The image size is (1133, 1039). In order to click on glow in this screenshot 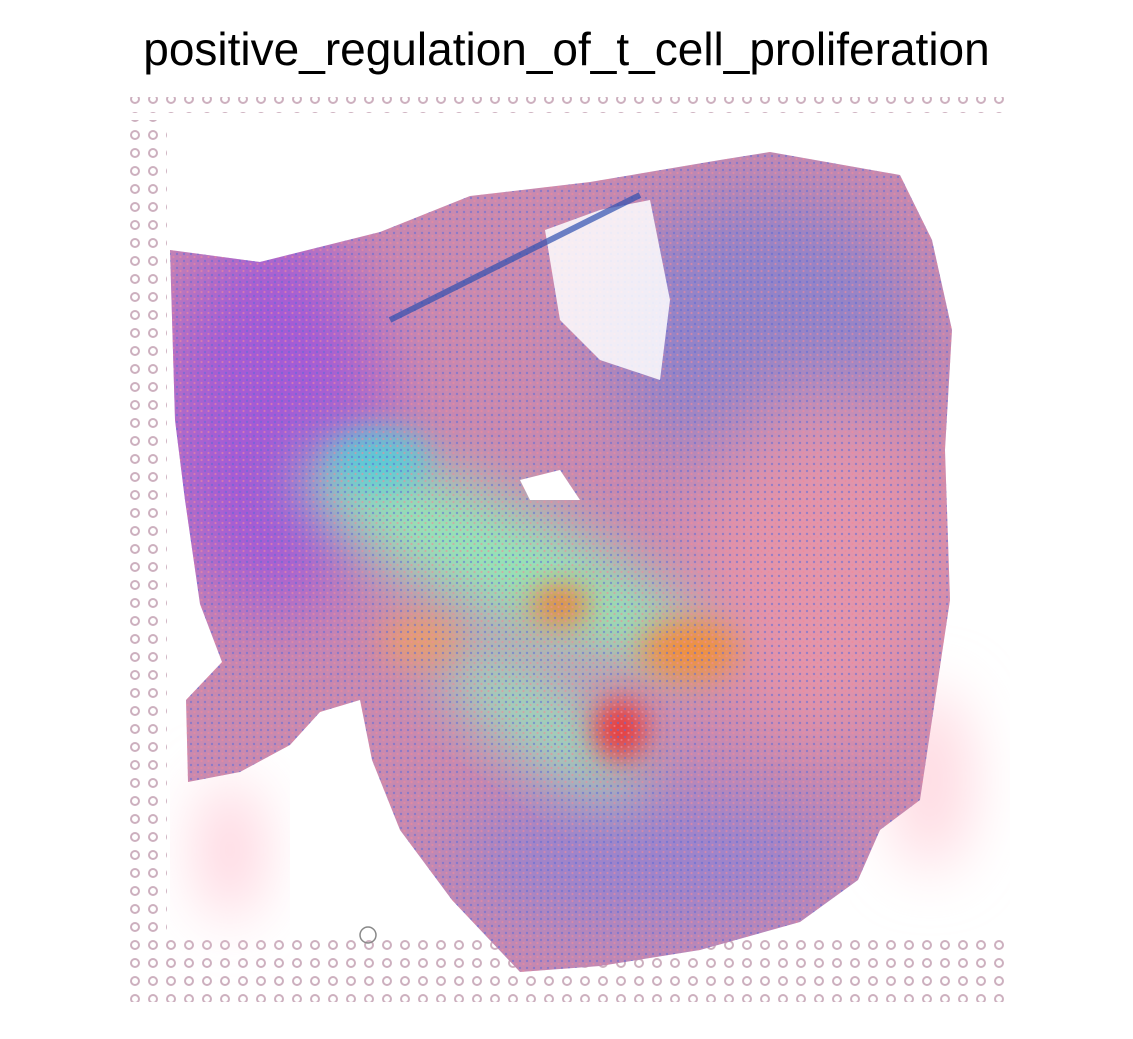, I will do `click(230, 850)`.